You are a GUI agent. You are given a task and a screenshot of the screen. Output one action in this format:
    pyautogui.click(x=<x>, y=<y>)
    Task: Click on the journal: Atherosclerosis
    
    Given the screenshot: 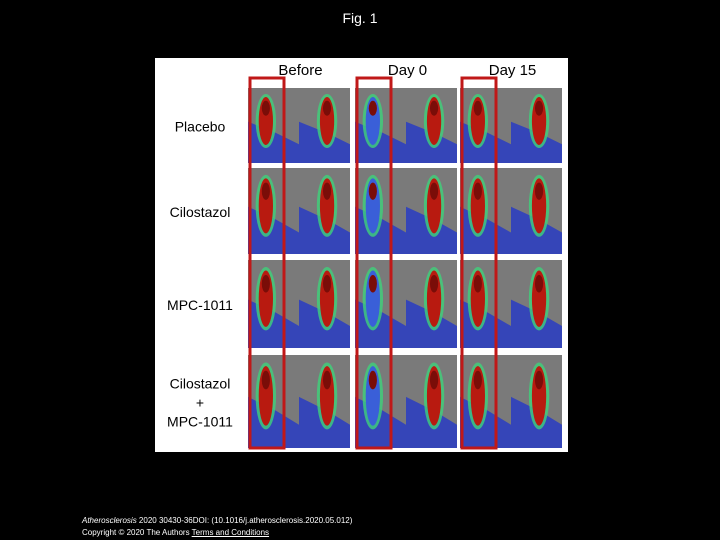 What is the action you would take?
    pyautogui.click(x=109, y=520)
    